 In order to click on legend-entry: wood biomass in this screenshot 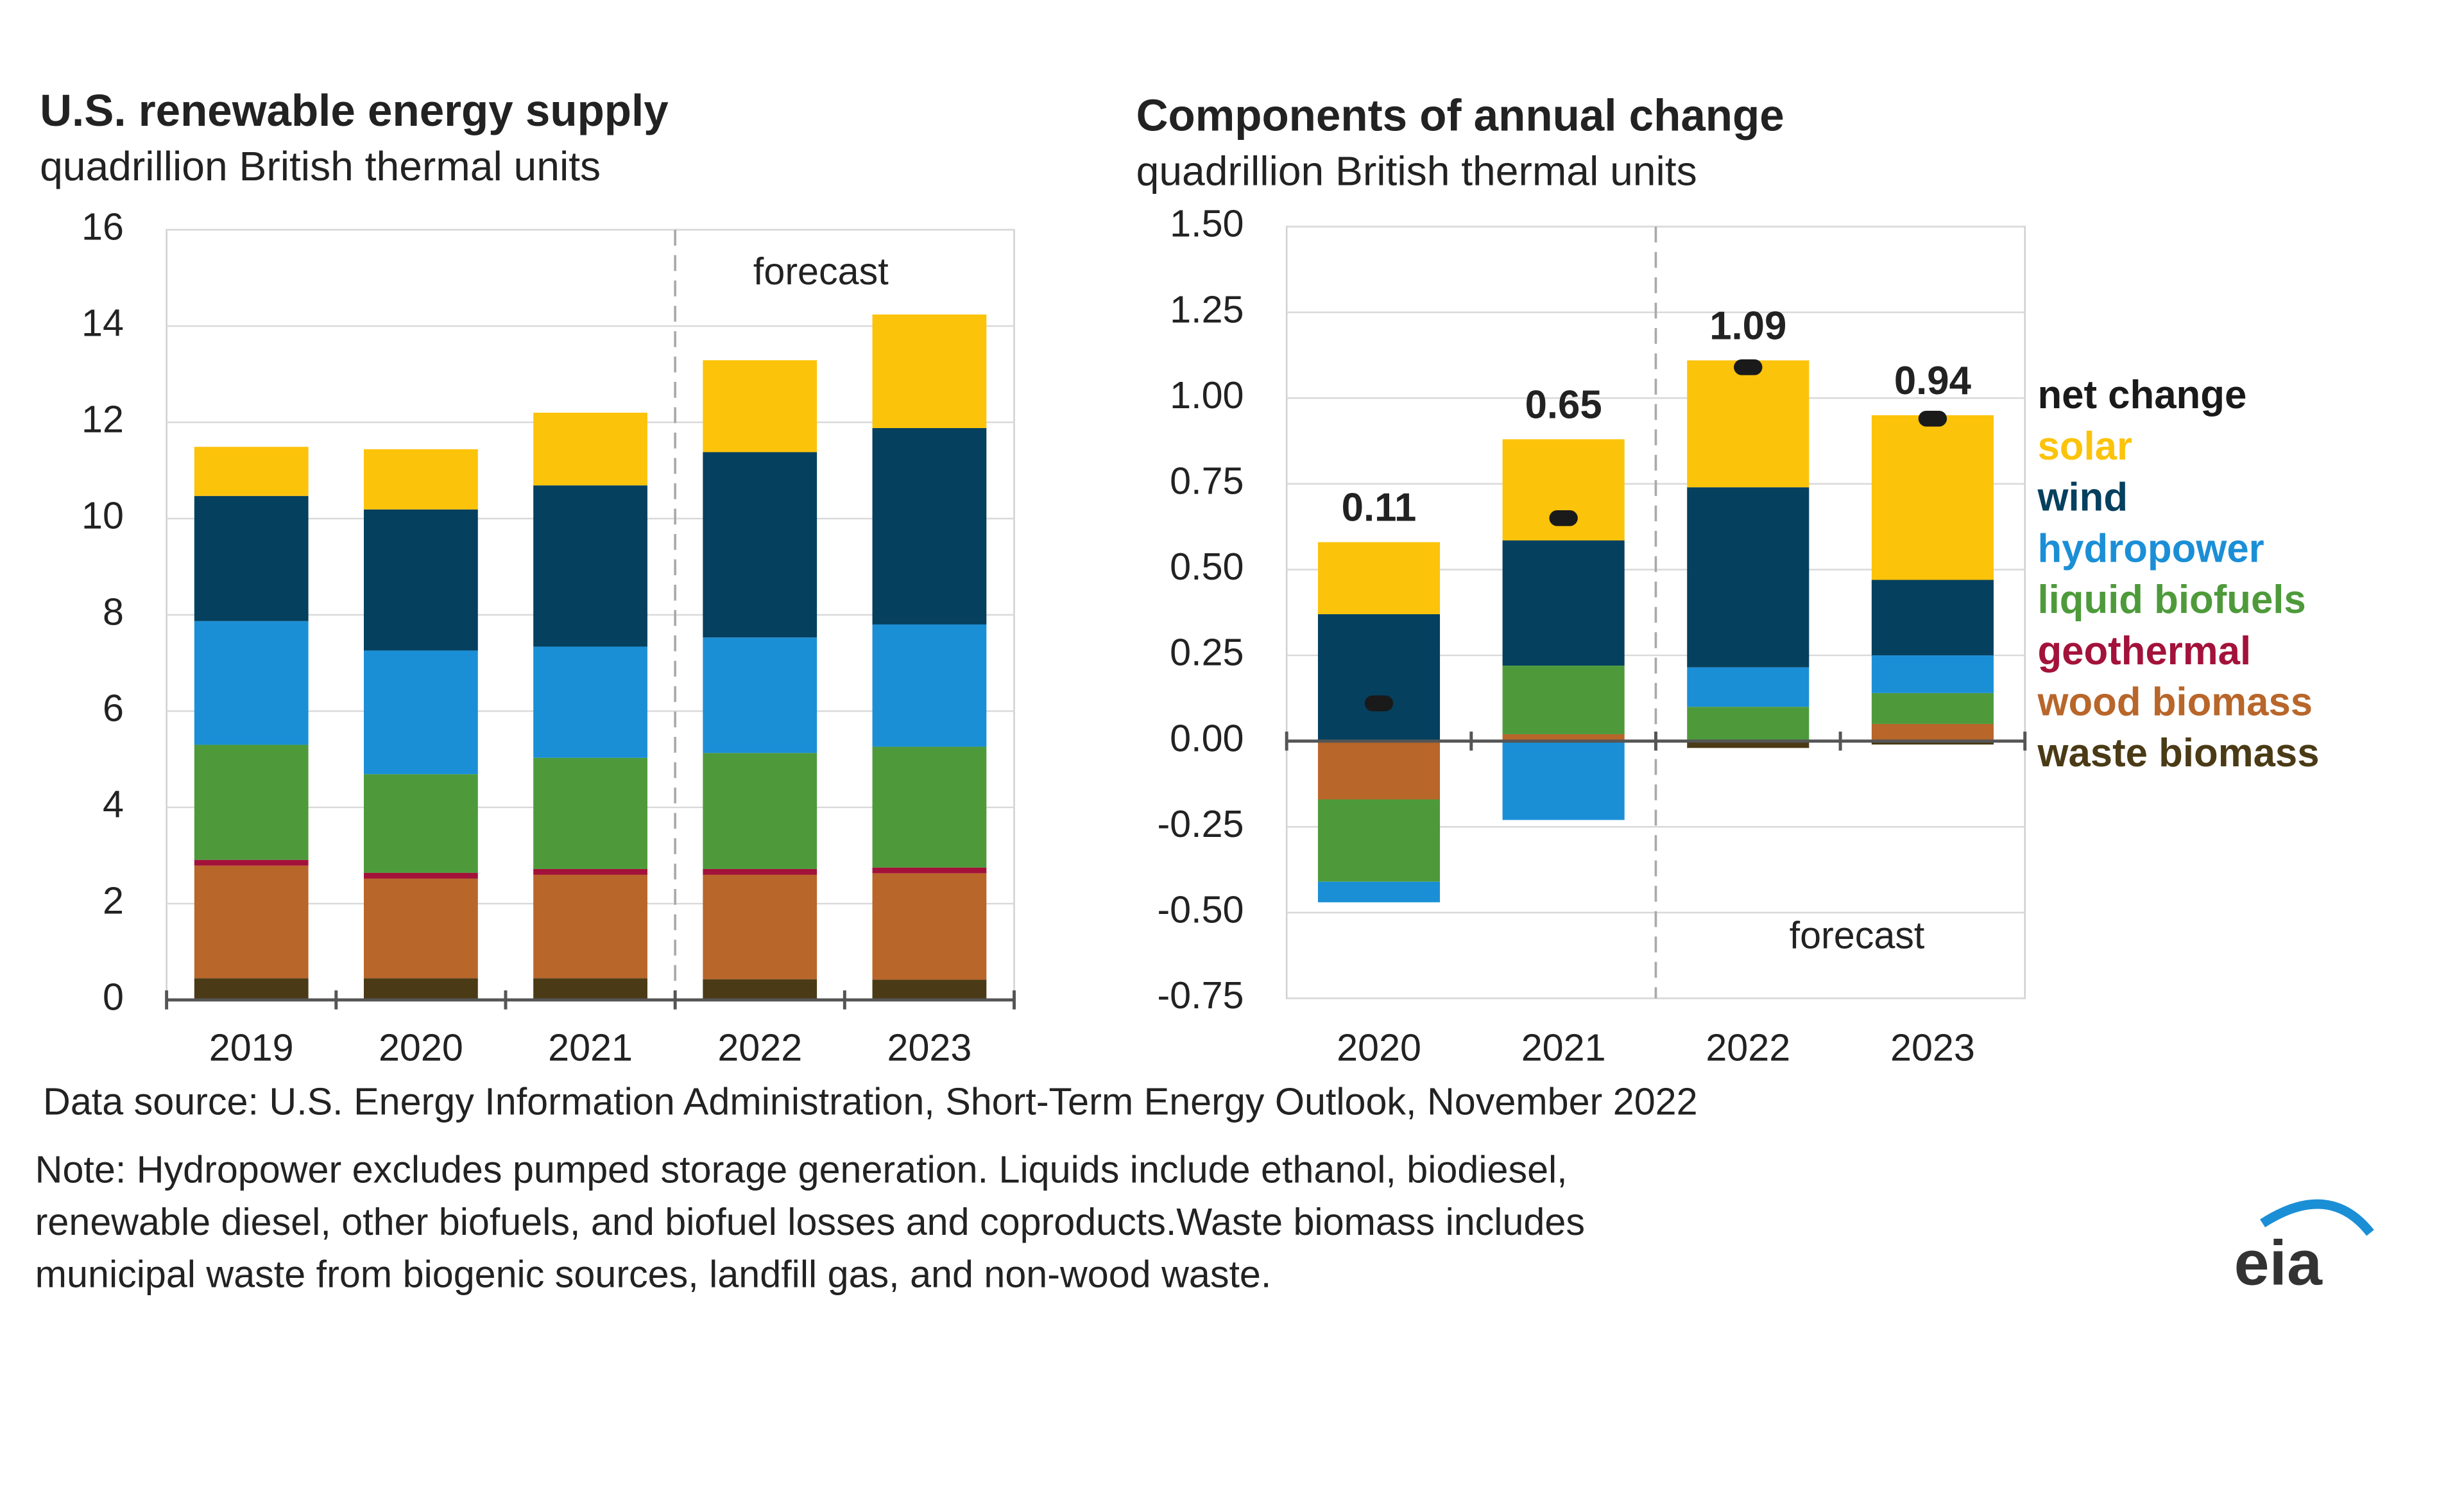, I will do `click(2175, 702)`.